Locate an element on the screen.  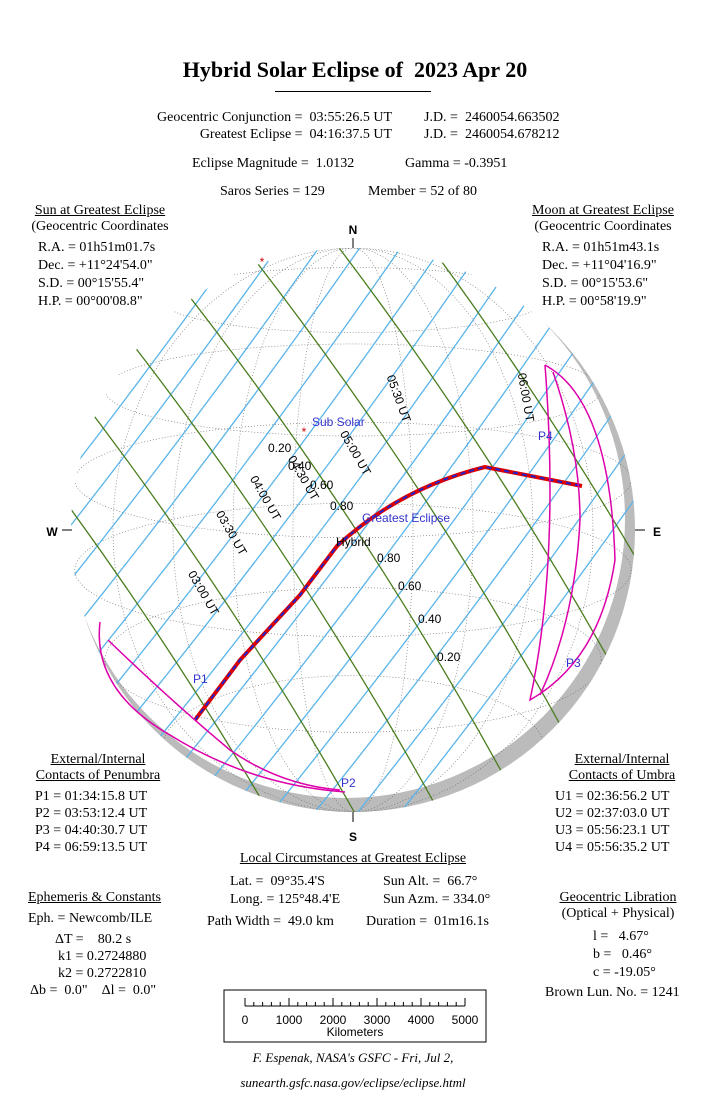
scale-unit: Kilometers is located at coordinates (355, 1032).